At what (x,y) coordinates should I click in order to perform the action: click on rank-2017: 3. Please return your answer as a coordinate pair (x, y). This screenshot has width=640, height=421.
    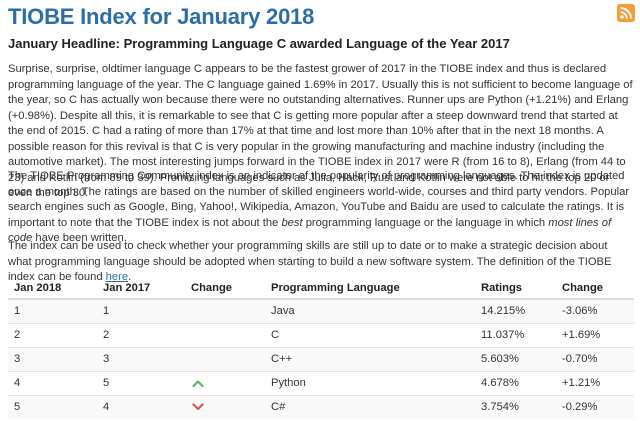
    Looking at the image, I should click on (141, 358).